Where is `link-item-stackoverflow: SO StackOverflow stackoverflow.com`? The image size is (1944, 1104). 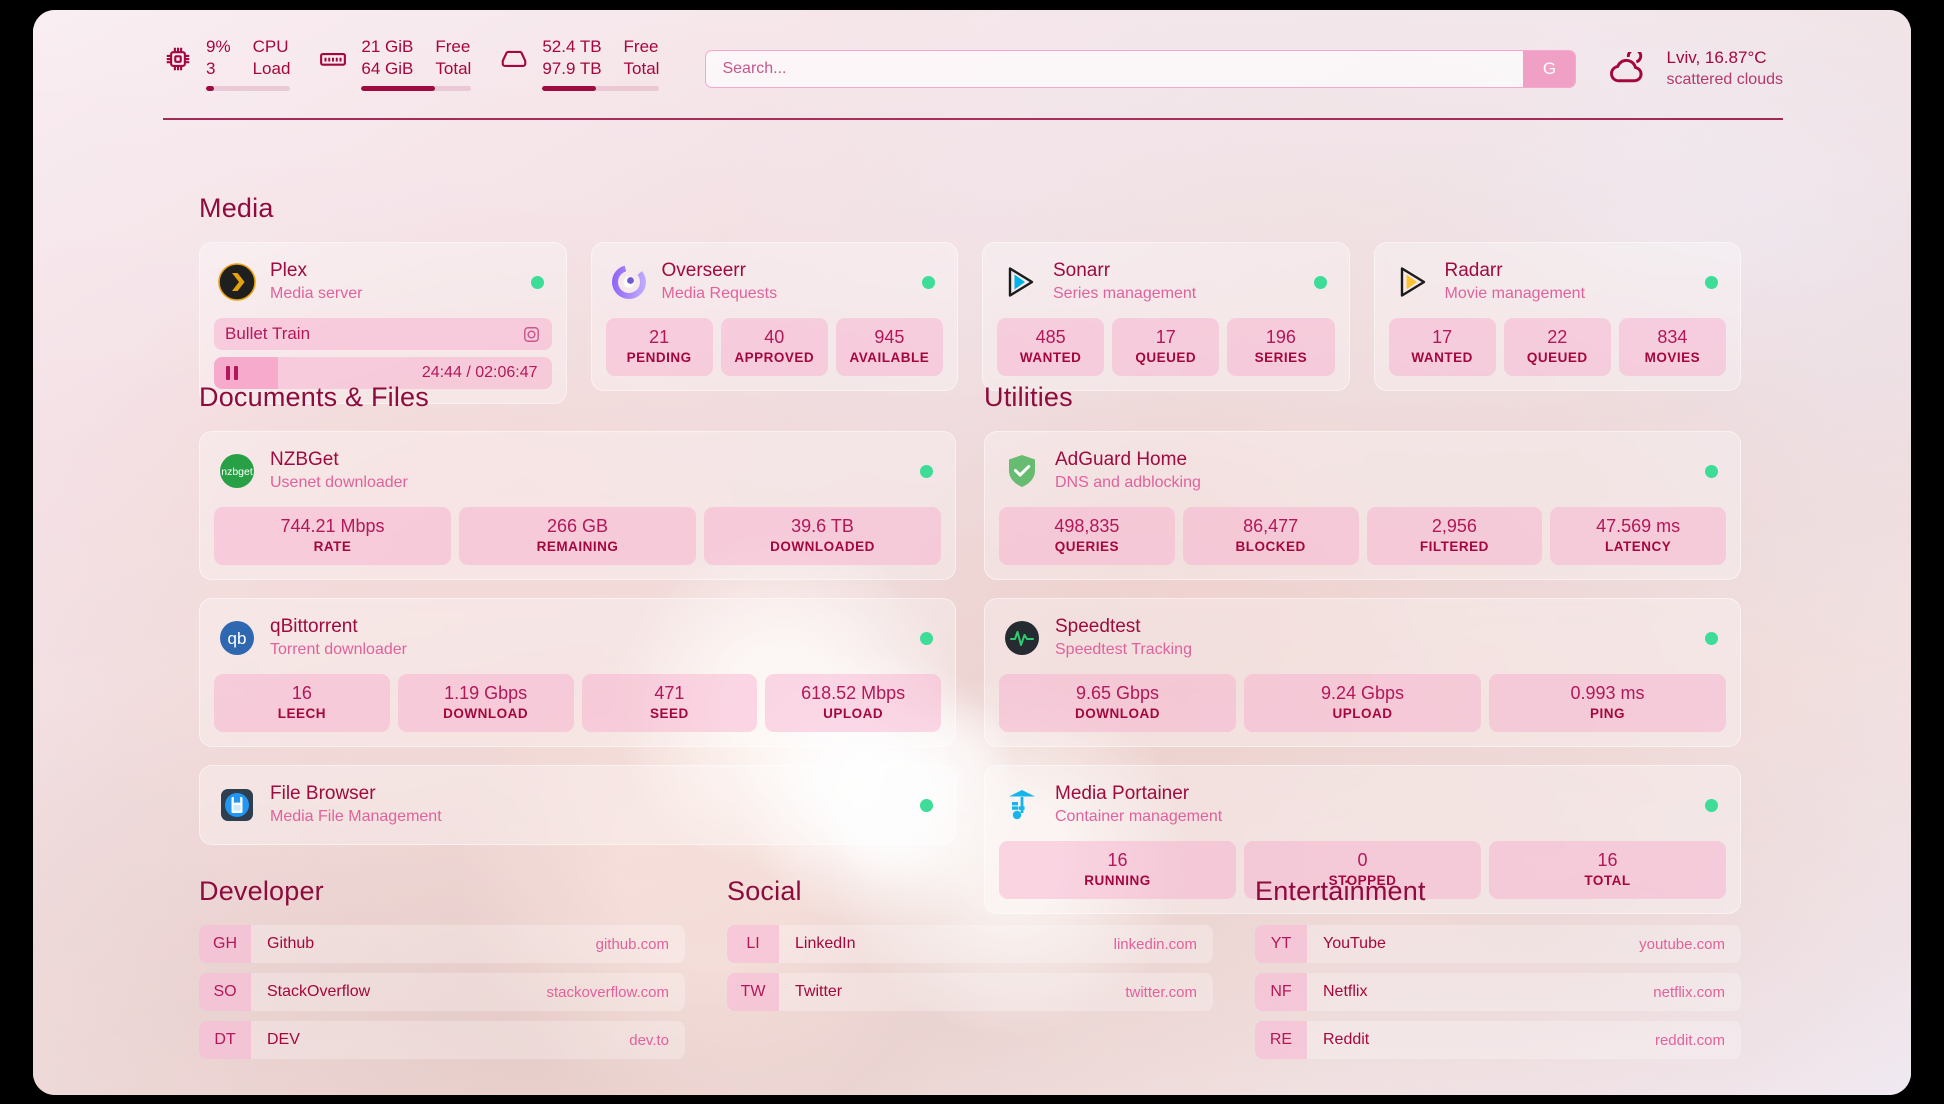
link-item-stackoverflow: SO StackOverflow stackoverflow.com is located at coordinates (442, 992).